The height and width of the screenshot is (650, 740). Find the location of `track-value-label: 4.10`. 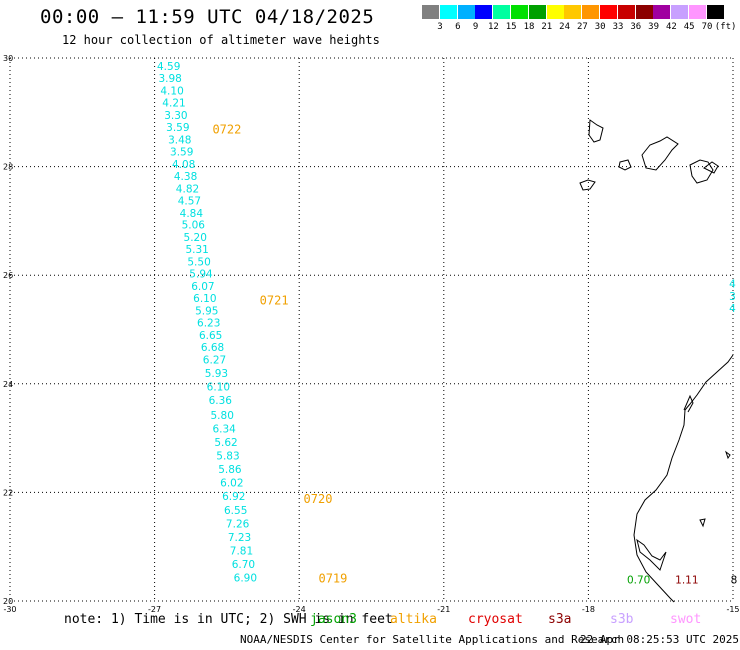

track-value-label: 4.10 is located at coordinates (171, 92).